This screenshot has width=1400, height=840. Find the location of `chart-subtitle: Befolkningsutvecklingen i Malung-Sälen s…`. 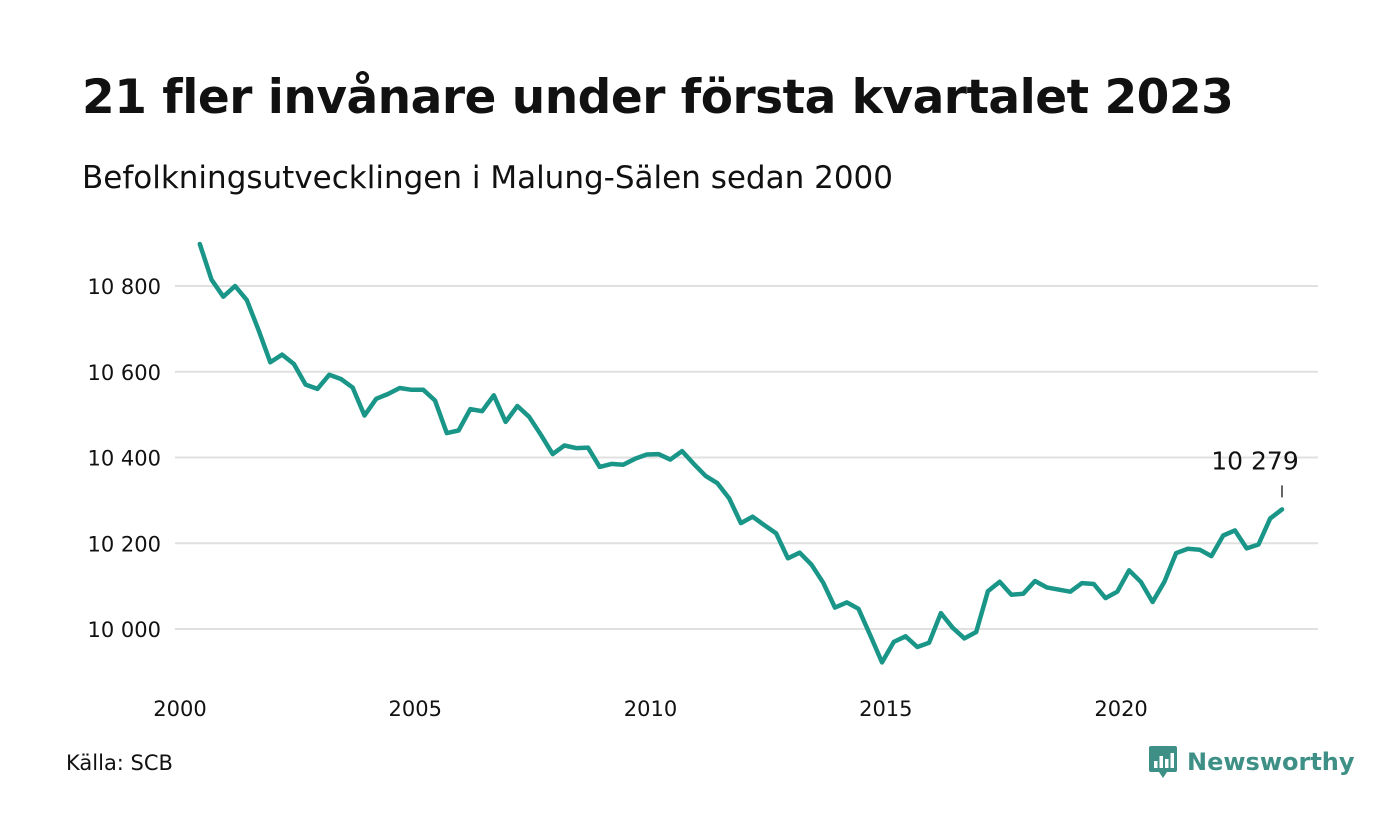

chart-subtitle: Befolkningsutvecklingen i Malung-Sälen s… is located at coordinates (487, 178).